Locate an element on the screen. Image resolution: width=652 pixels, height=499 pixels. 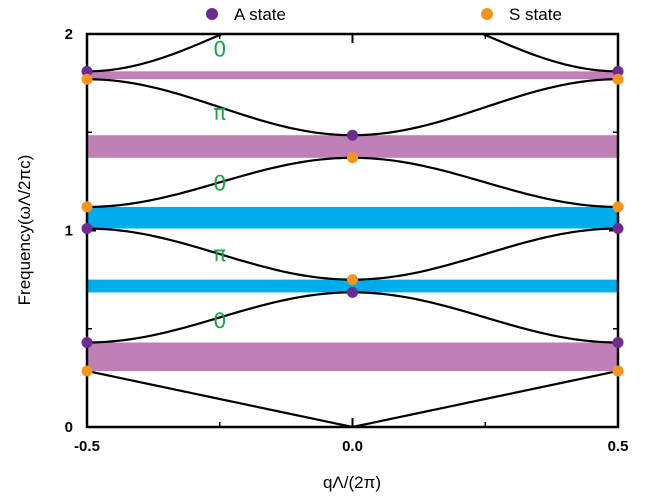
legend-item-s-state: S state is located at coordinates (521, 14).